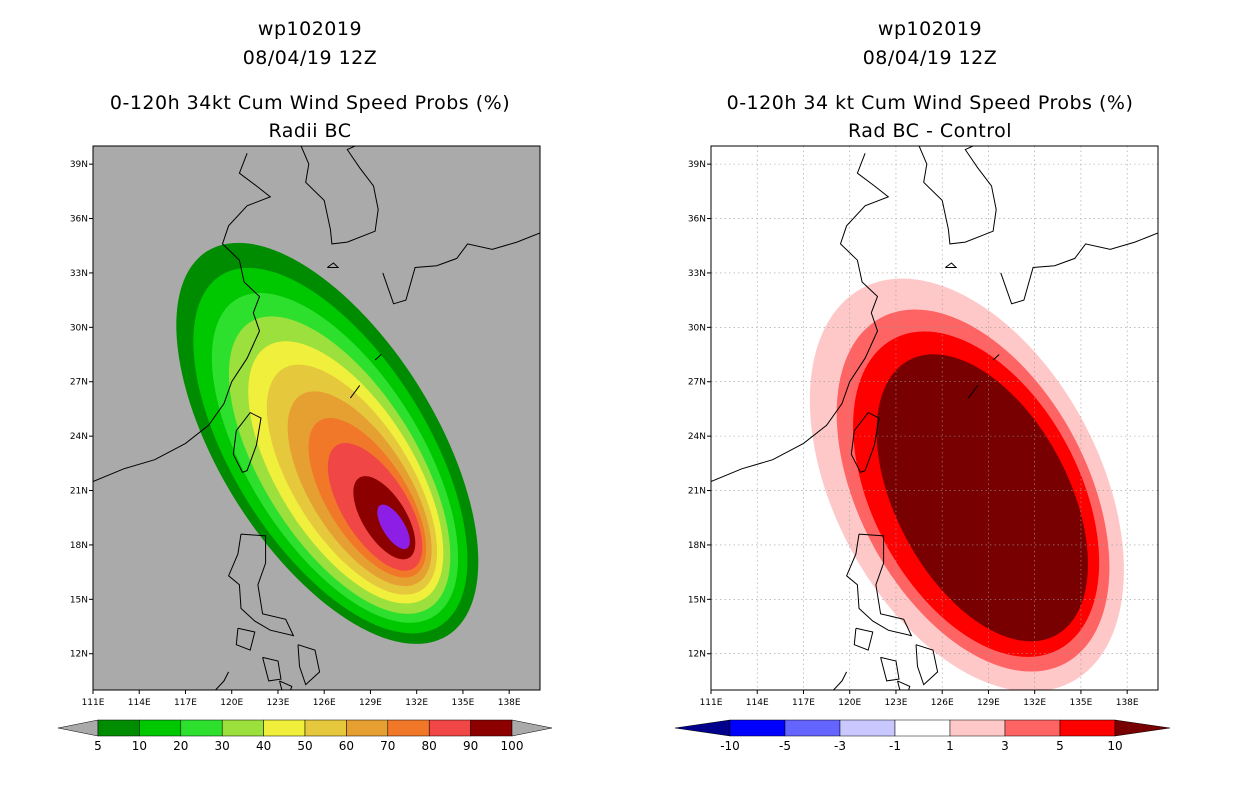 The width and height of the screenshot is (1236, 800). I want to click on left-ytick-label: 18N, so click(79, 546).